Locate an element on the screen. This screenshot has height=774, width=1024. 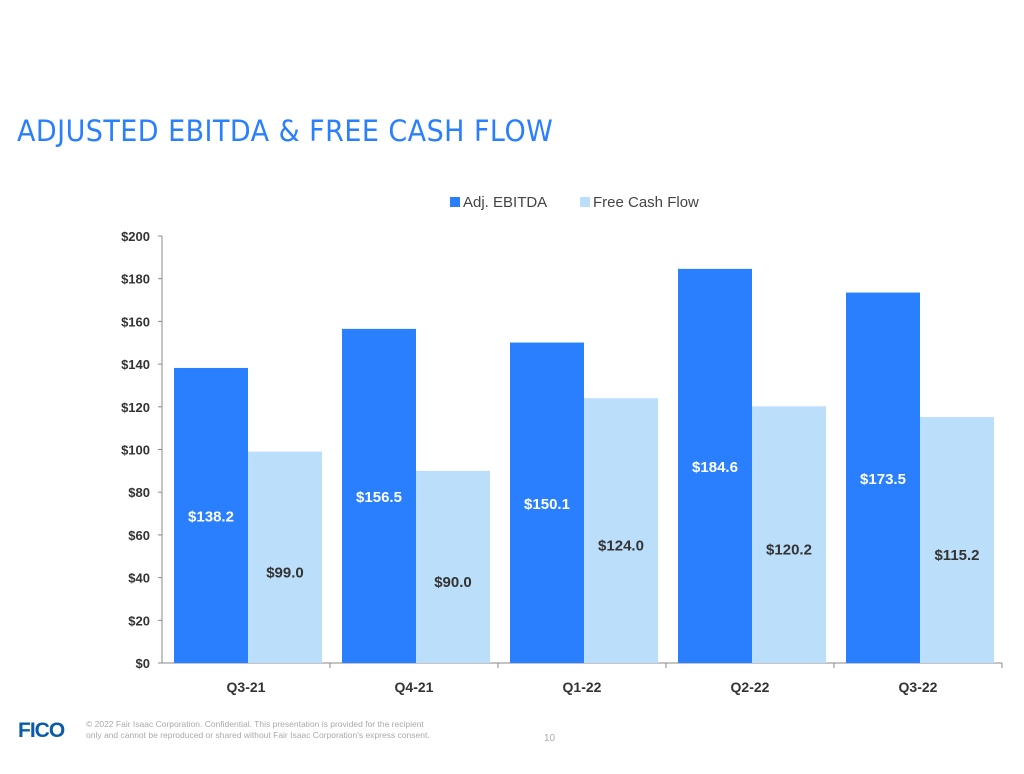
fico-logo: FICO is located at coordinates (41, 730).